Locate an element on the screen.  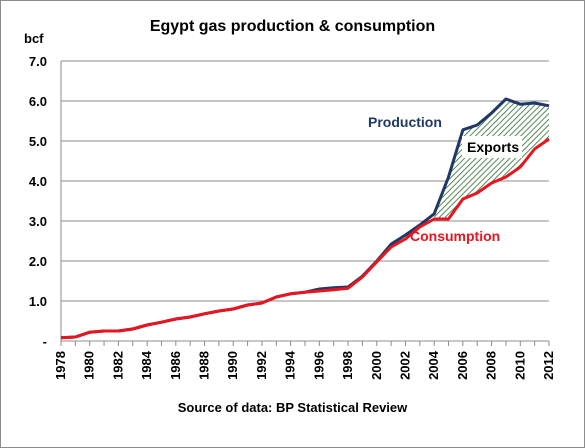
x-tick-label: 1986 is located at coordinates (175, 365).